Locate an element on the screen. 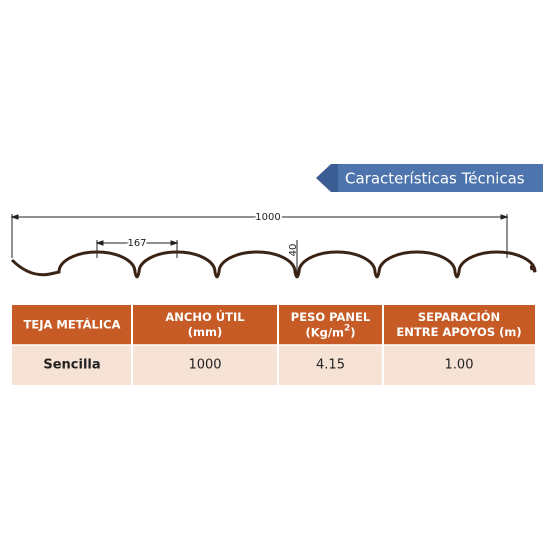  header-row is located at coordinates (273, 325).